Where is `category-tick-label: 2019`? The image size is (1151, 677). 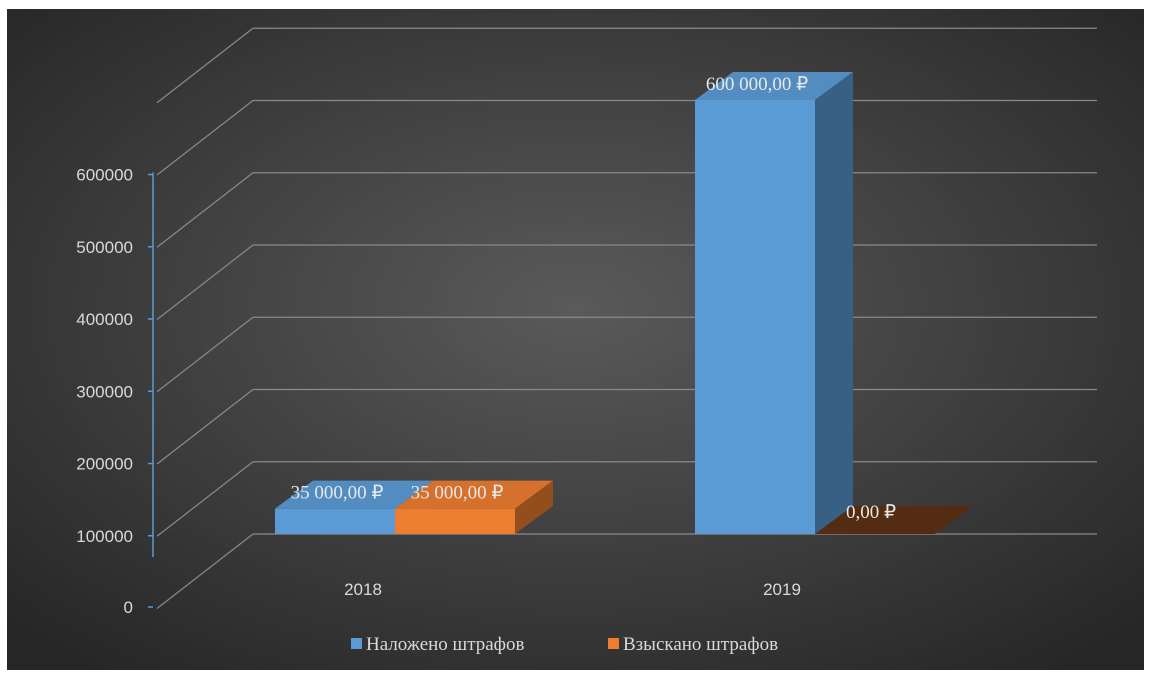
category-tick-label: 2019 is located at coordinates (782, 589).